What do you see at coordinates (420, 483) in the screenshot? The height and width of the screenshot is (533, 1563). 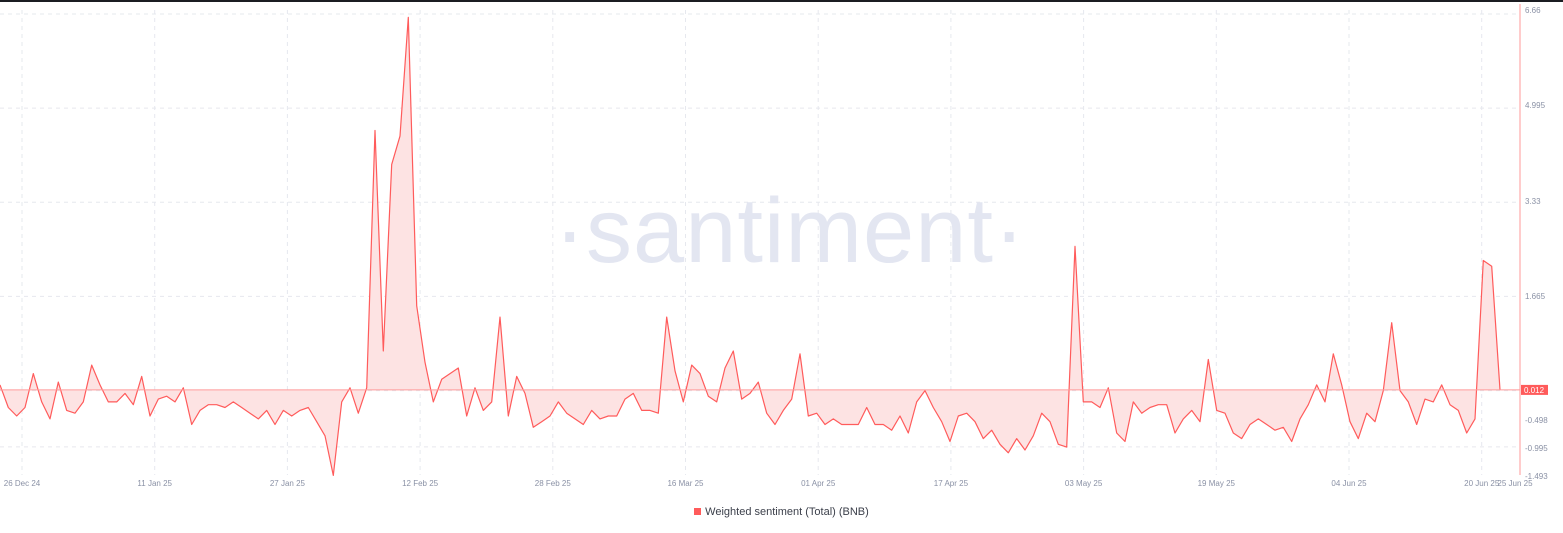 I see `x-tick-label: 12 Feb 25` at bounding box center [420, 483].